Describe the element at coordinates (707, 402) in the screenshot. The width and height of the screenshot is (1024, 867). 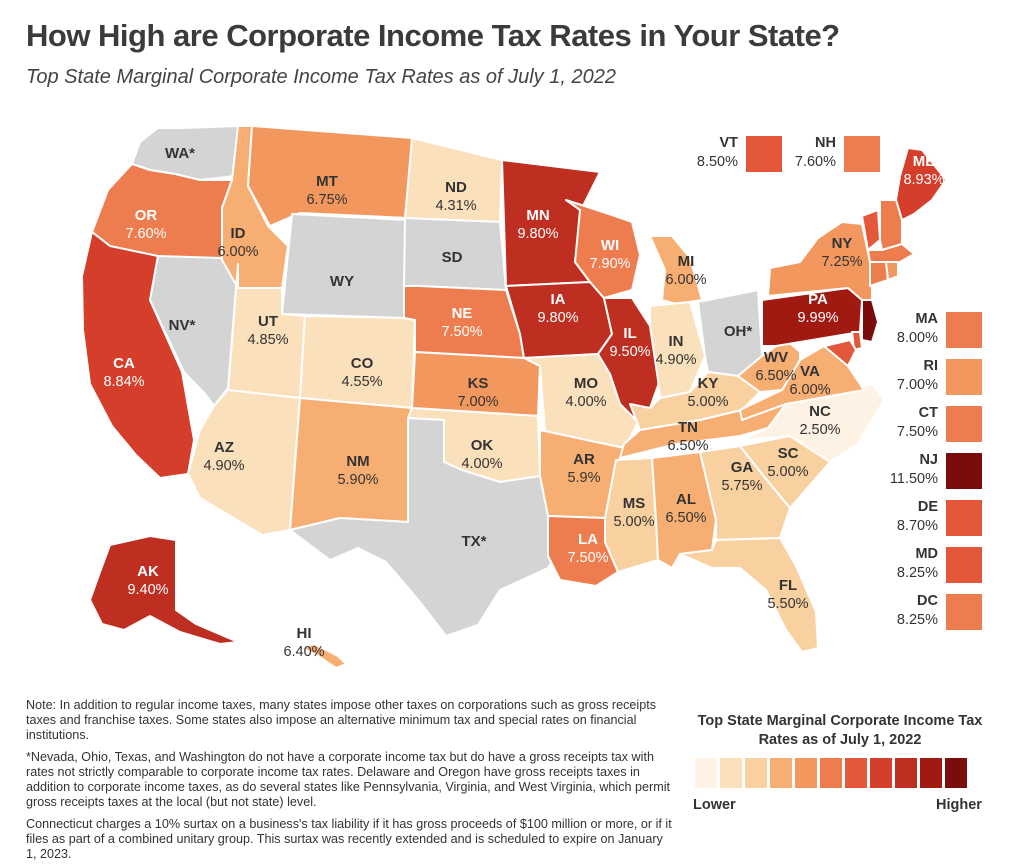
I see `state-rate-ky: 5.00%` at that location.